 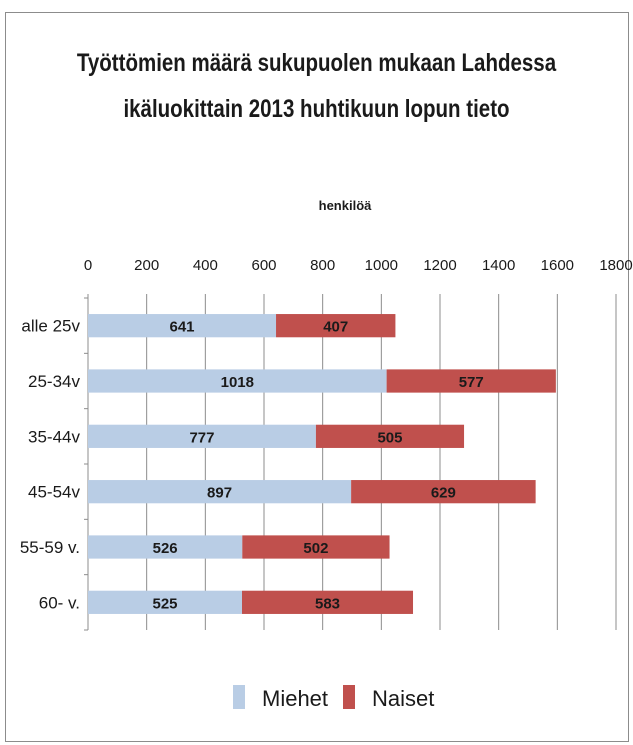 What do you see at coordinates (146, 265) in the screenshot?
I see `x-tick-label: 200` at bounding box center [146, 265].